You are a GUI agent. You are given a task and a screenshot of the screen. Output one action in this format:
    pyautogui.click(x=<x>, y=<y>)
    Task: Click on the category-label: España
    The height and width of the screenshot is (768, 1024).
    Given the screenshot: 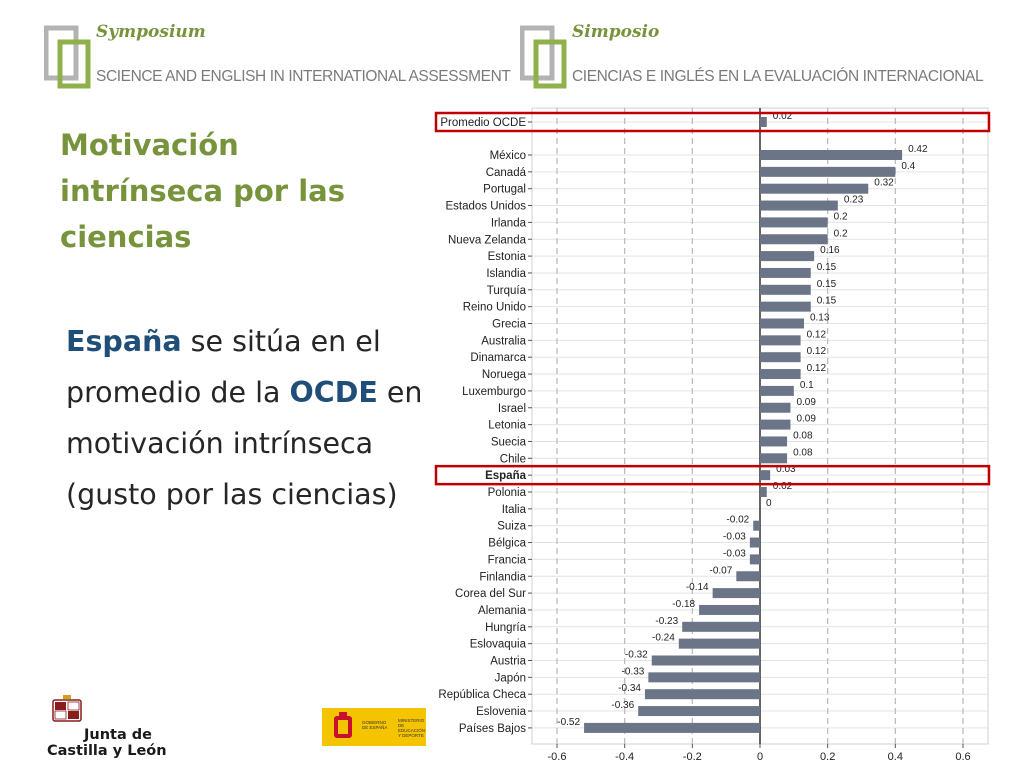 What is the action you would take?
    pyautogui.click(x=506, y=476)
    